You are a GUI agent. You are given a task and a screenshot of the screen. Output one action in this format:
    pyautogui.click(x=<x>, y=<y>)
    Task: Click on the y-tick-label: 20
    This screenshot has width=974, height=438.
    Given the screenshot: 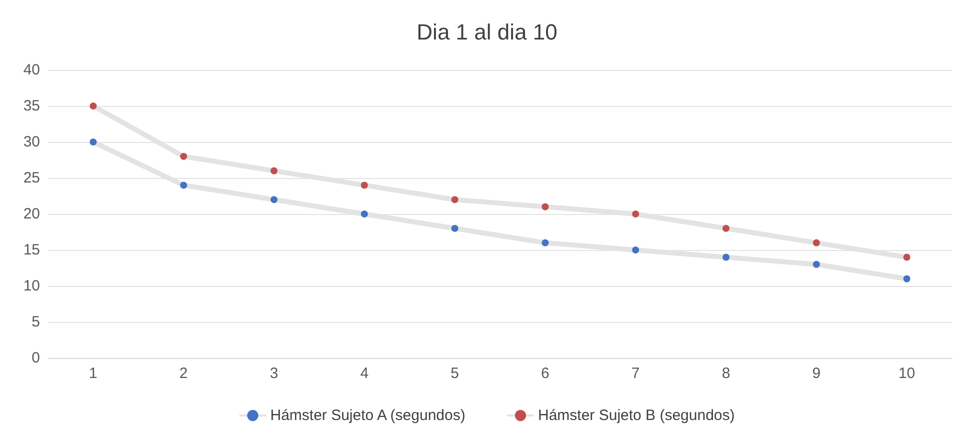 What is the action you would take?
    pyautogui.click(x=31, y=214)
    